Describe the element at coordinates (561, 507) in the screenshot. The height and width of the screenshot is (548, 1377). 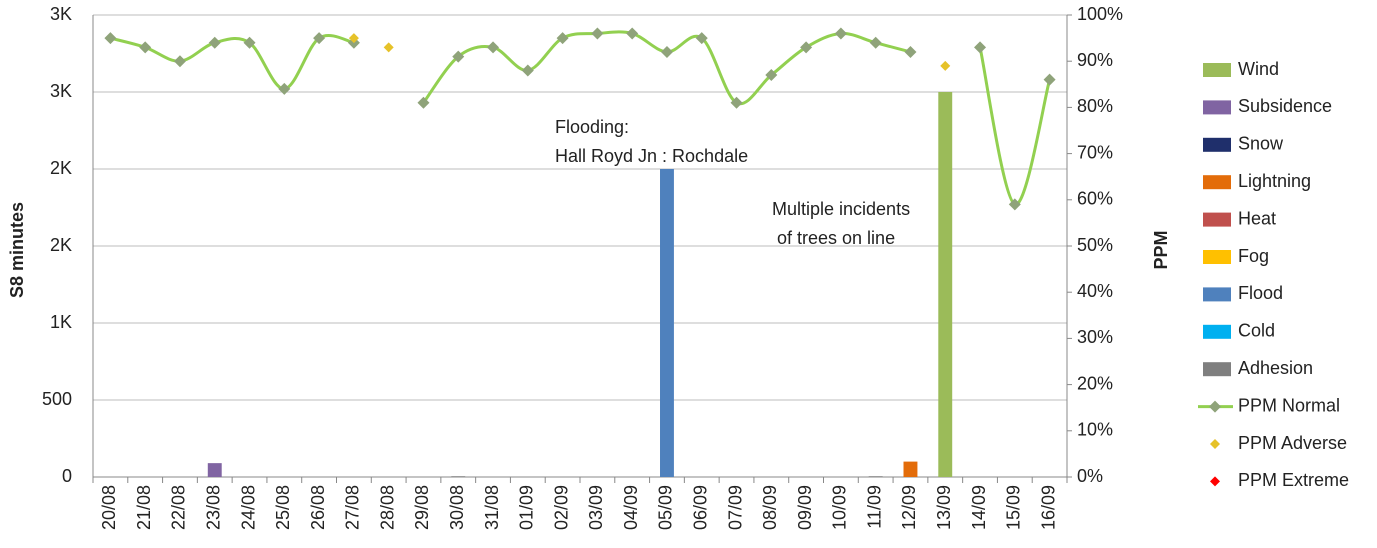
I see `x-tick-label: 02/09` at that location.